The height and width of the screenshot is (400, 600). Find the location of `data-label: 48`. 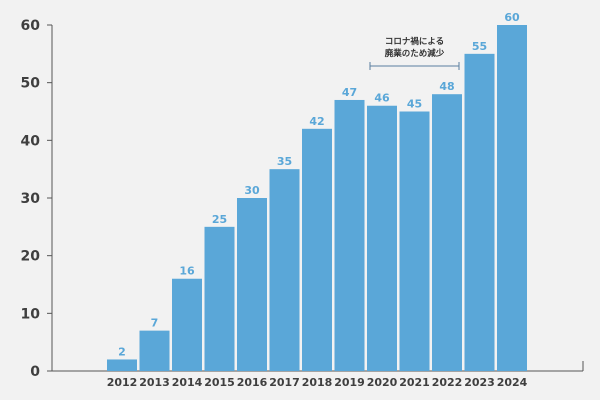

data-label: 48 is located at coordinates (446, 86).